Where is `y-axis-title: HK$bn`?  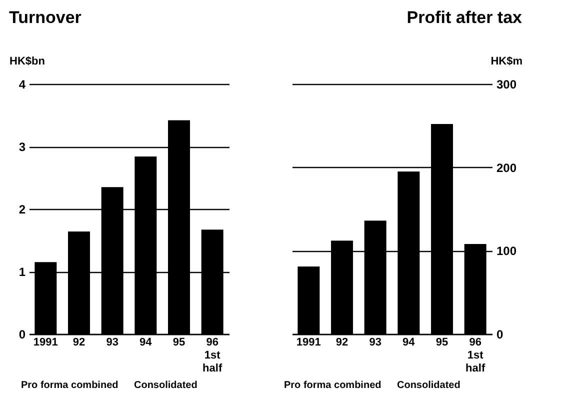
y-axis-title: HK$bn is located at coordinates (28, 62).